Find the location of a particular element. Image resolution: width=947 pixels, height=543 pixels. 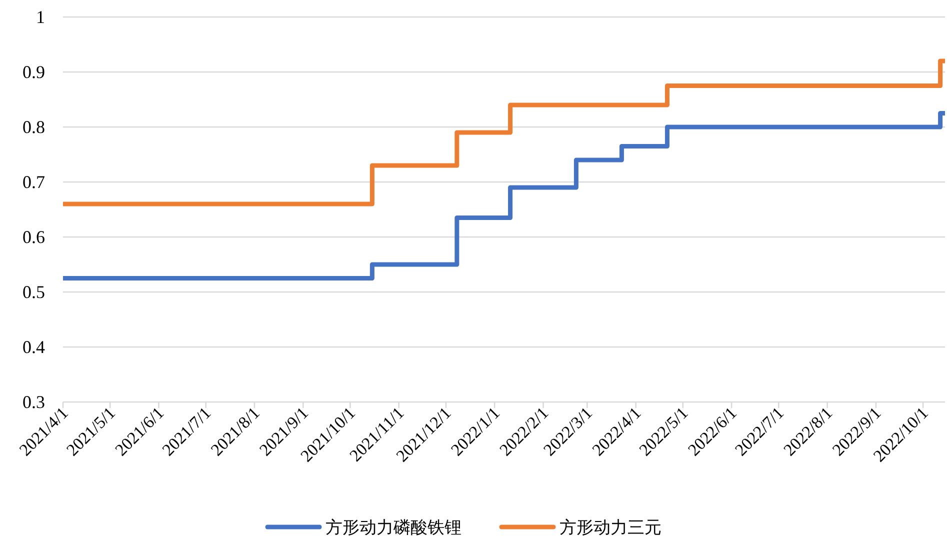

y-tick-label: 0.9 is located at coordinates (33, 72).